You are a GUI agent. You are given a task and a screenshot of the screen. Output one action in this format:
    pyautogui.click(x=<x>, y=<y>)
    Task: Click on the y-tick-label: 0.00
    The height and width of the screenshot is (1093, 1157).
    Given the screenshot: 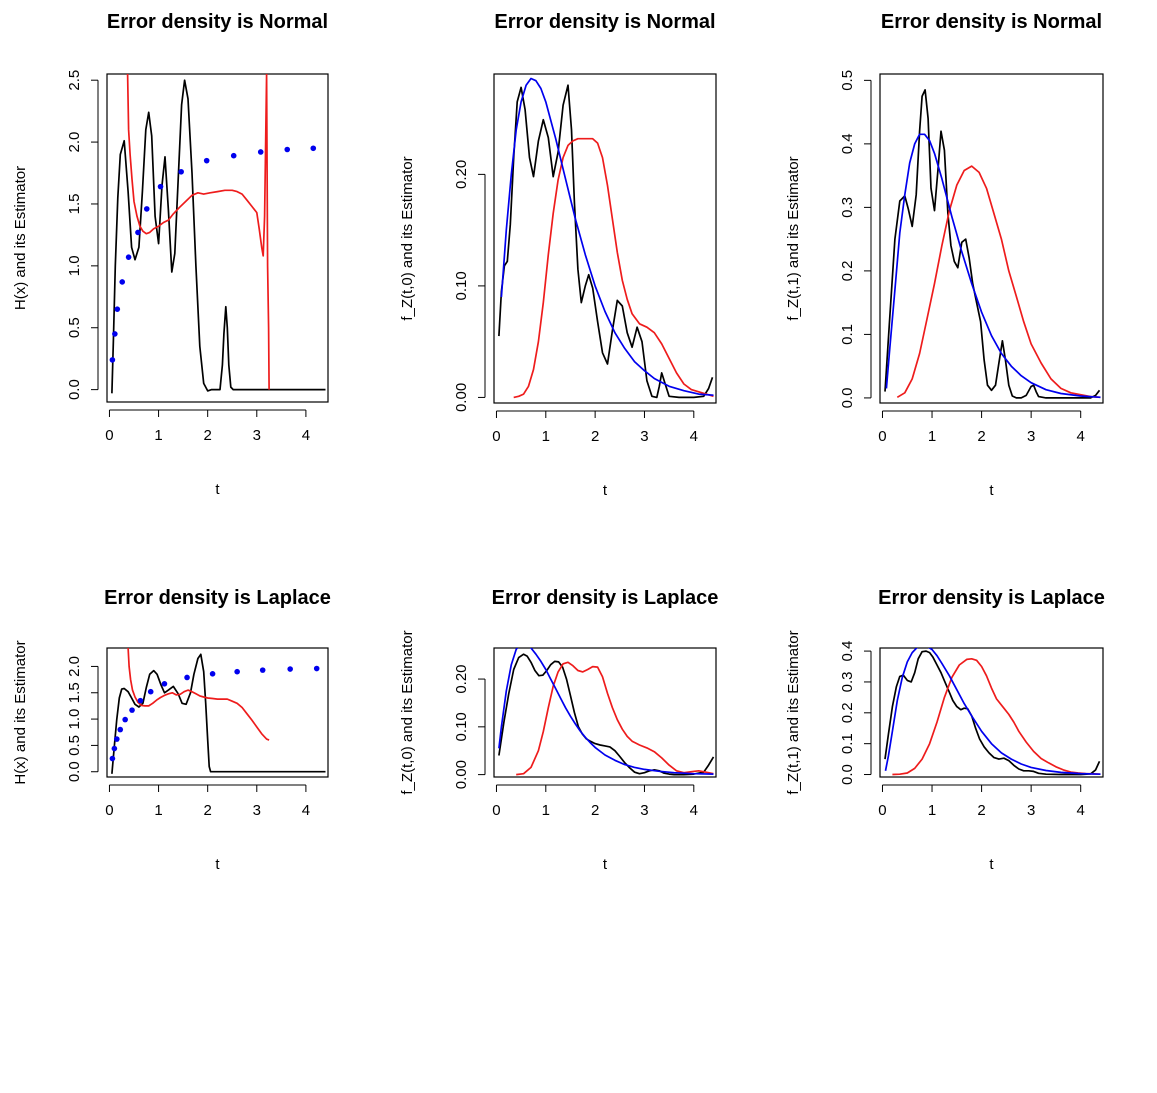 What is the action you would take?
    pyautogui.click(x=461, y=397)
    